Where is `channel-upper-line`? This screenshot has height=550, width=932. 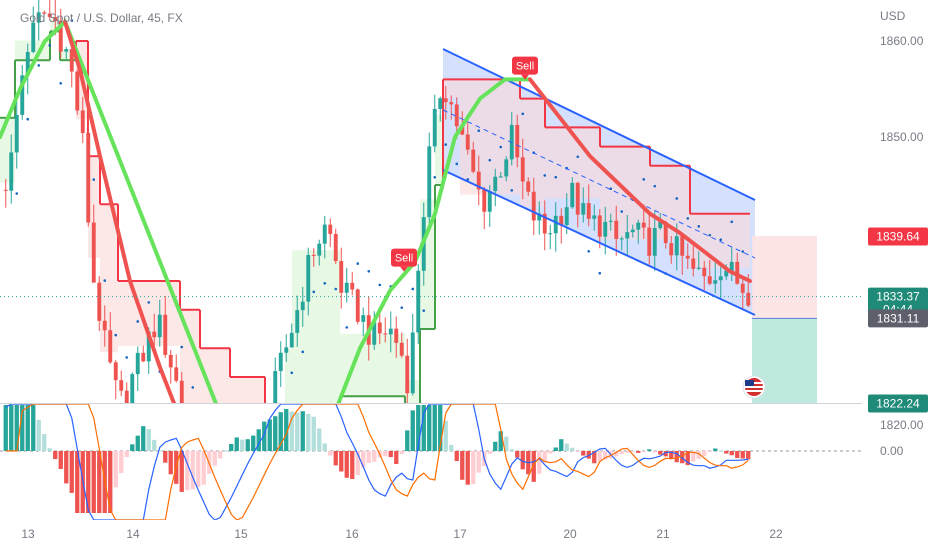
channel-upper-line is located at coordinates (599, 124).